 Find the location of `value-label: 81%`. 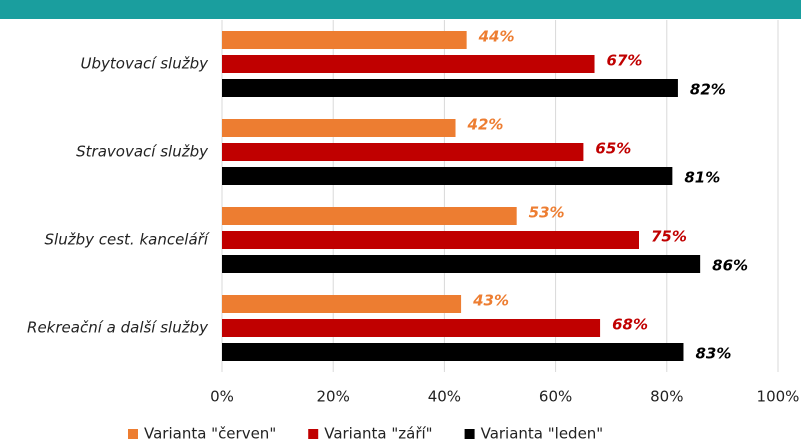

value-label: 81% is located at coordinates (702, 178).